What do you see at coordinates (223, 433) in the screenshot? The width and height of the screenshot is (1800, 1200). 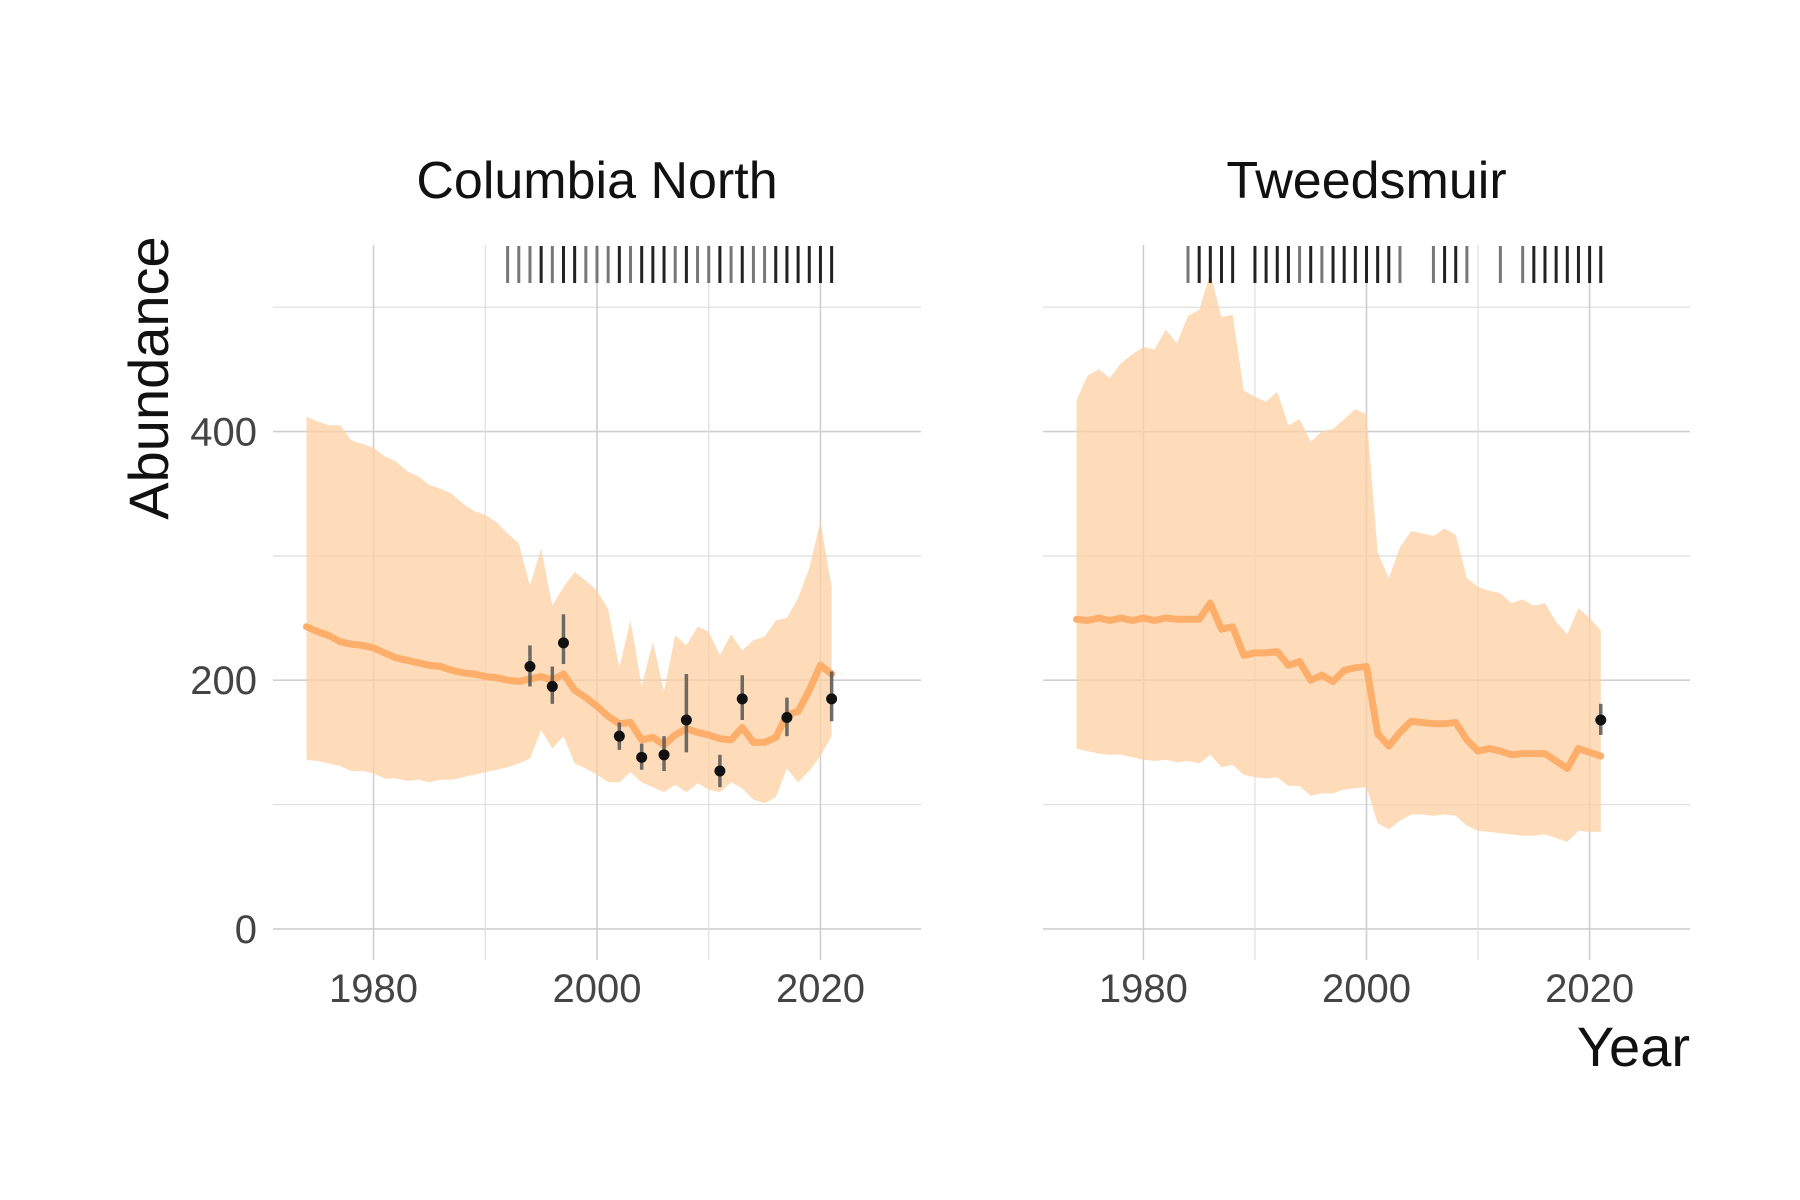 I see `y-tick-label: 400` at bounding box center [223, 433].